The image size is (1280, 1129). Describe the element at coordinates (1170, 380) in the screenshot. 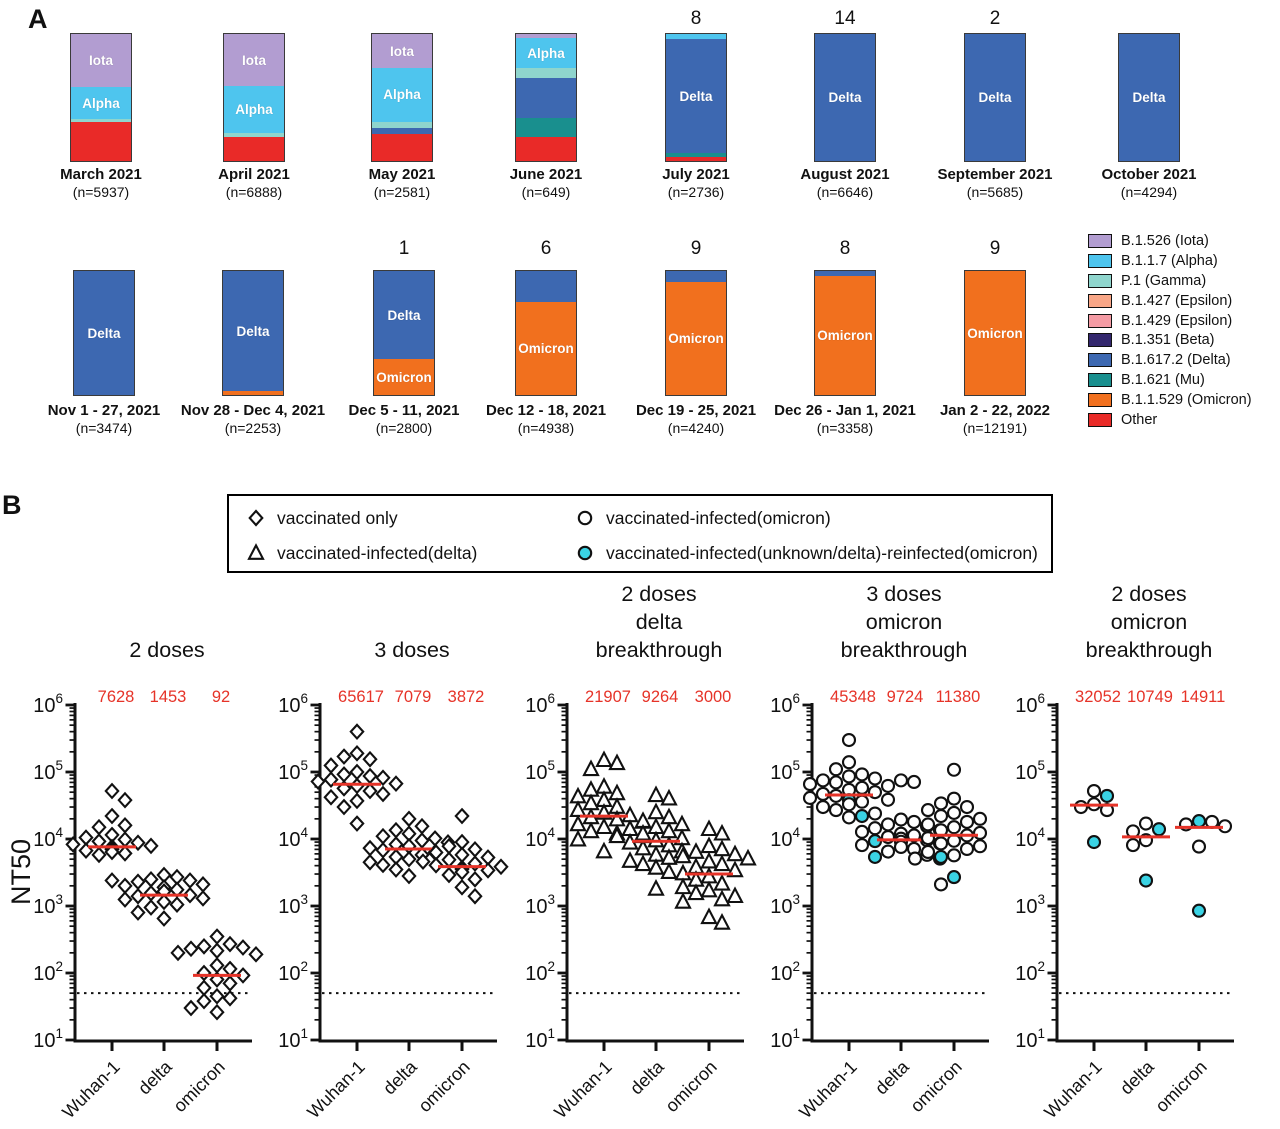

I see `legend-item-mu: B.1.621 (Mu)` at that location.